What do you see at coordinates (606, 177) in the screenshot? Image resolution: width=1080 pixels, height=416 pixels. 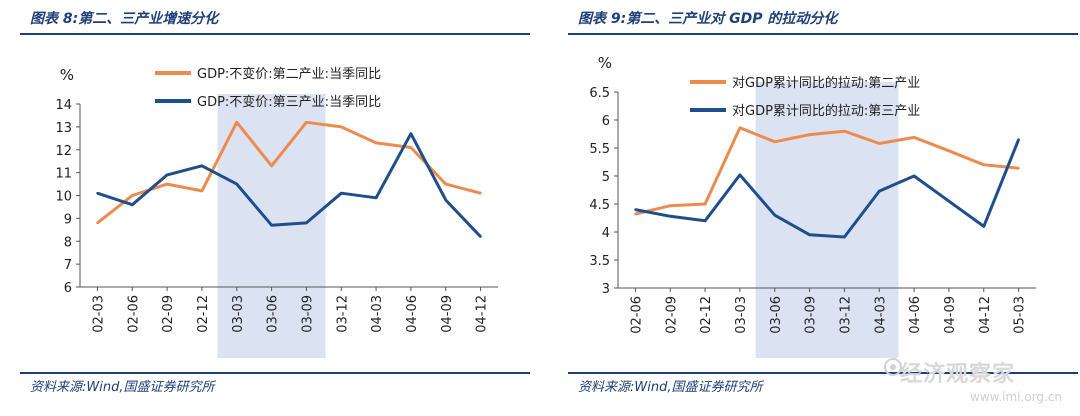 I see `y-tick-label: 5` at bounding box center [606, 177].